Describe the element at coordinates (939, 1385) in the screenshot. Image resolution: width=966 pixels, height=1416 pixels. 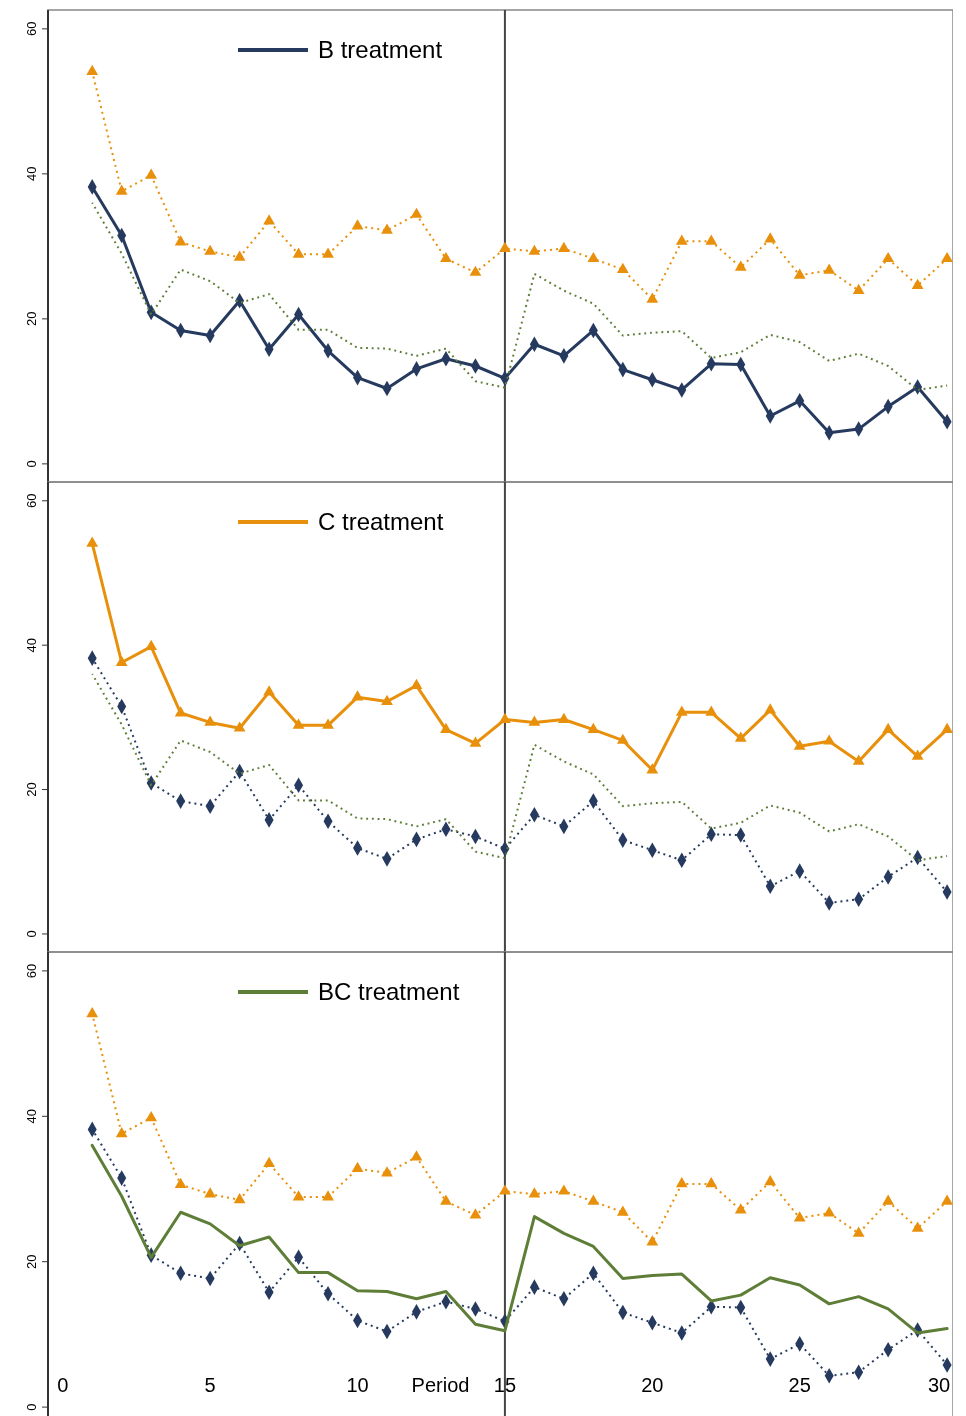
I see `x-tick-label: 30` at that location.